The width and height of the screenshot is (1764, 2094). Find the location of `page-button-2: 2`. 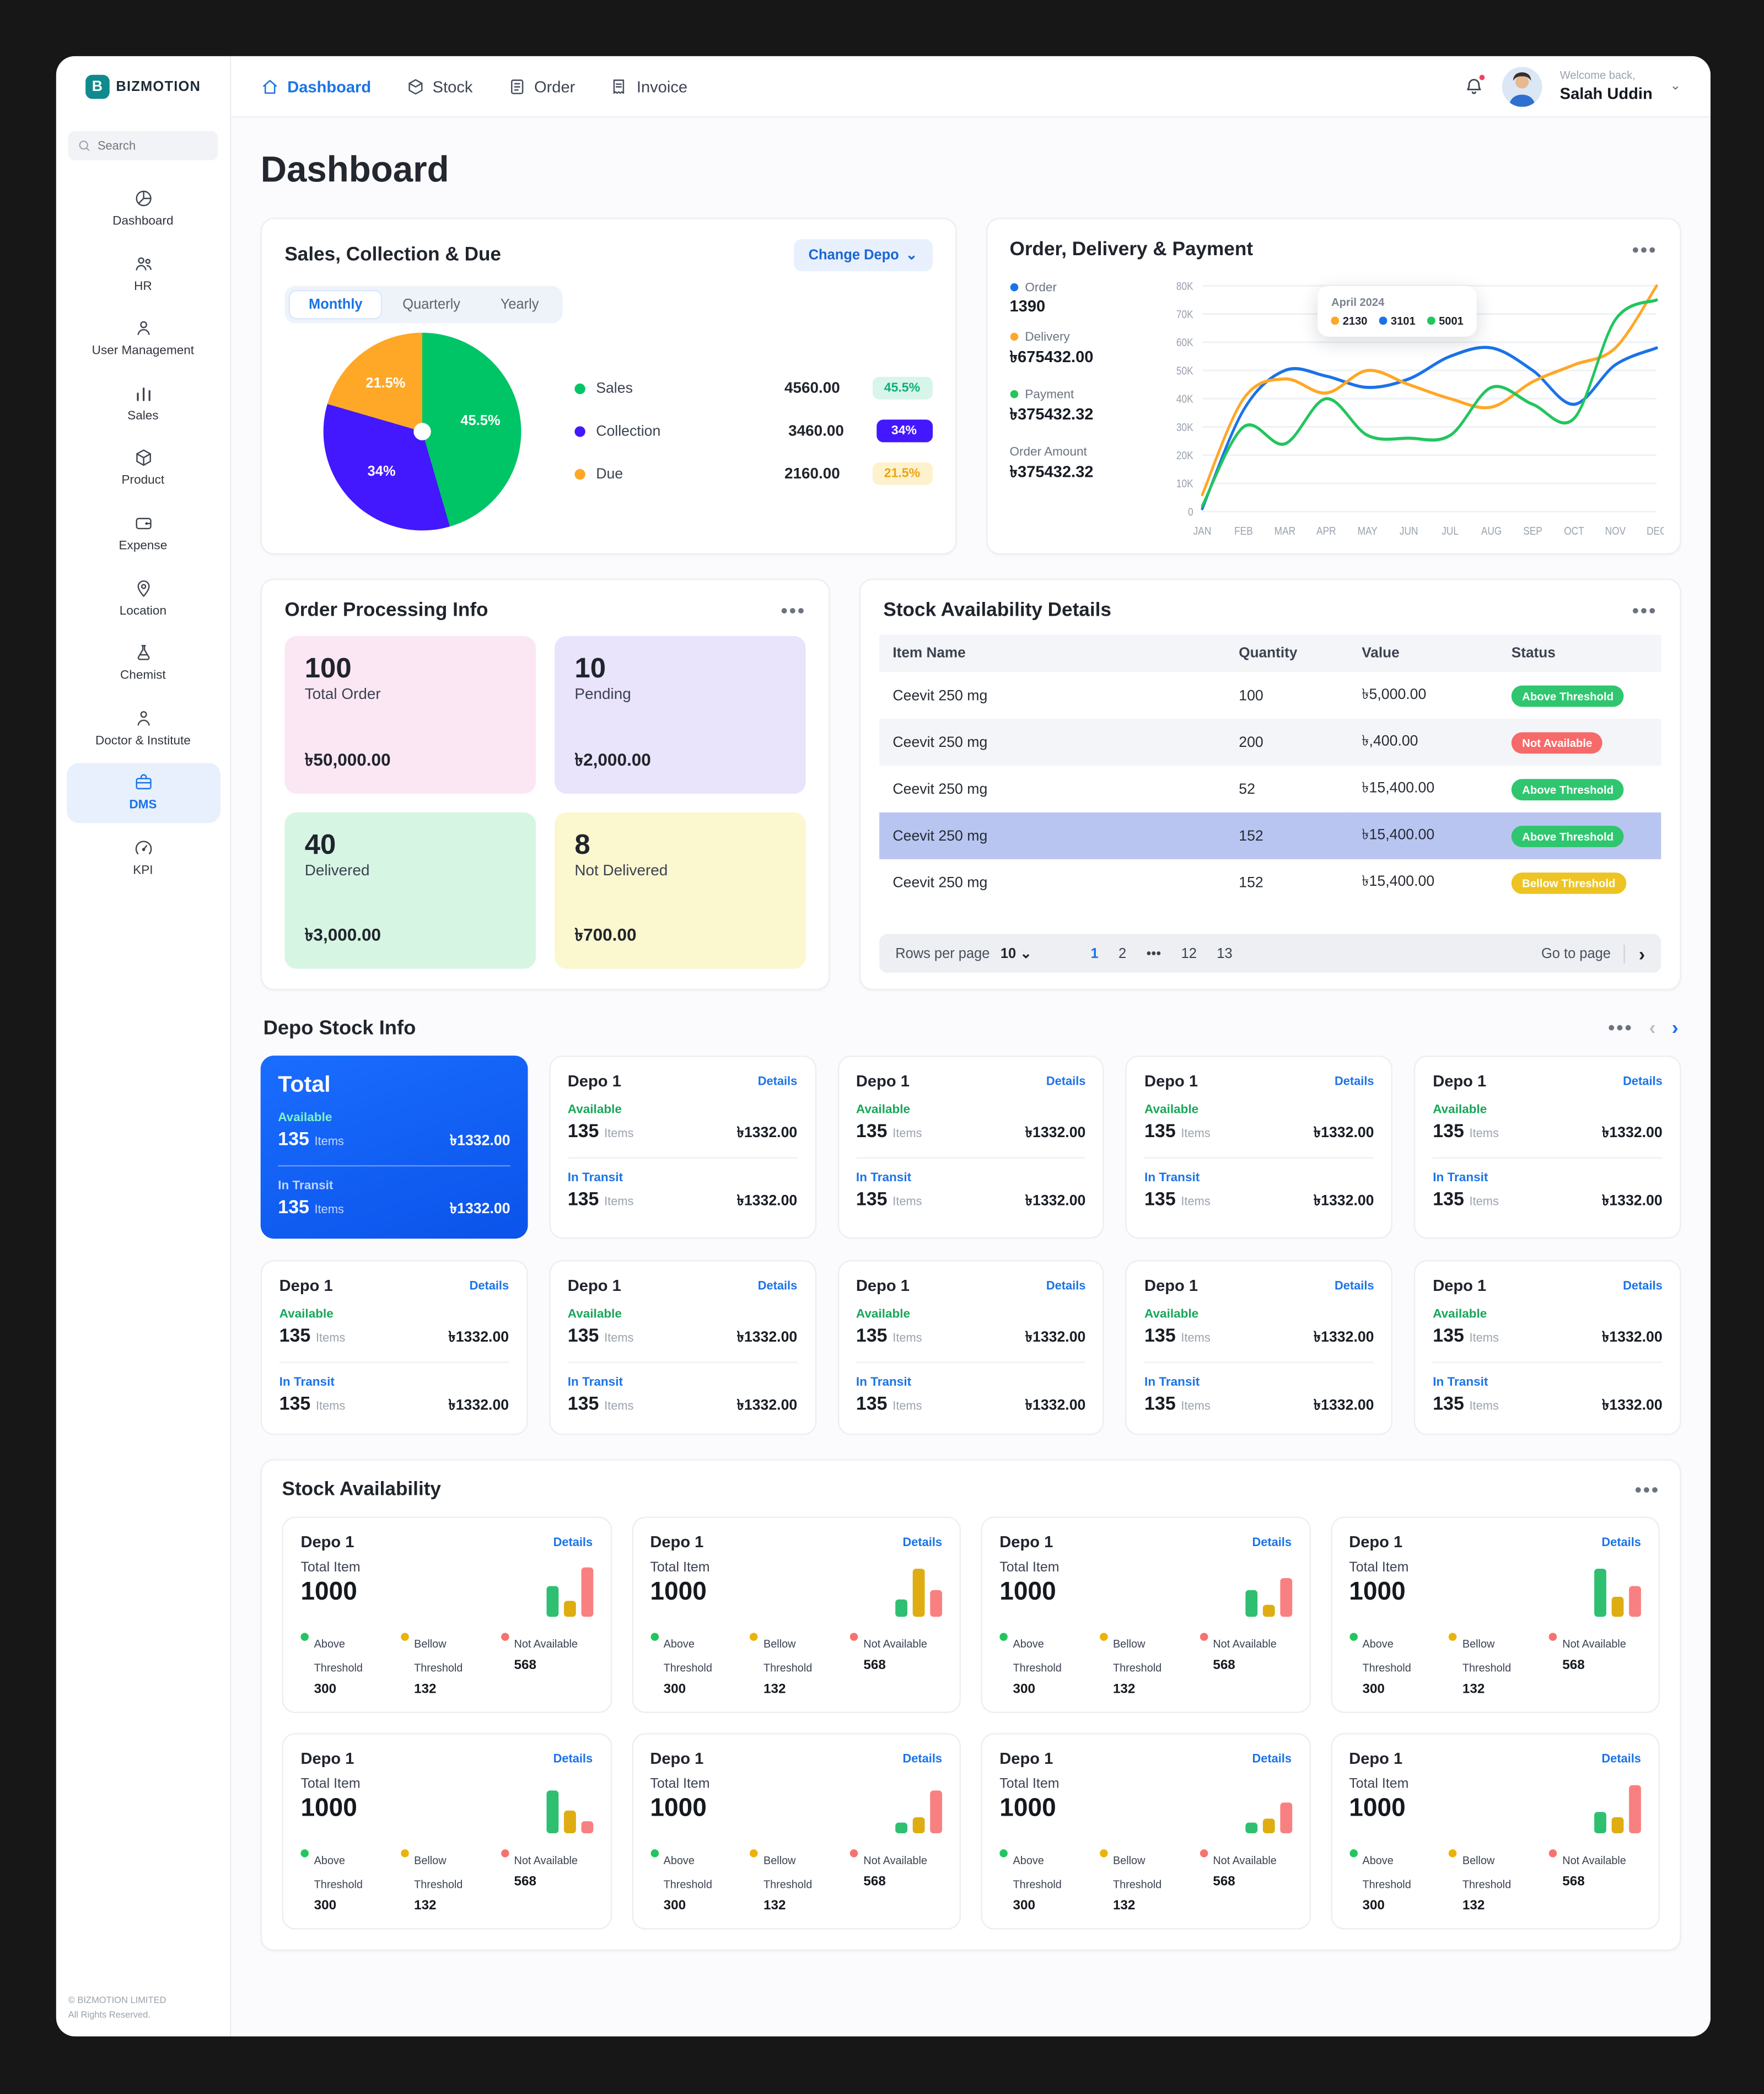

page-button-2: 2 is located at coordinates (1123, 953).